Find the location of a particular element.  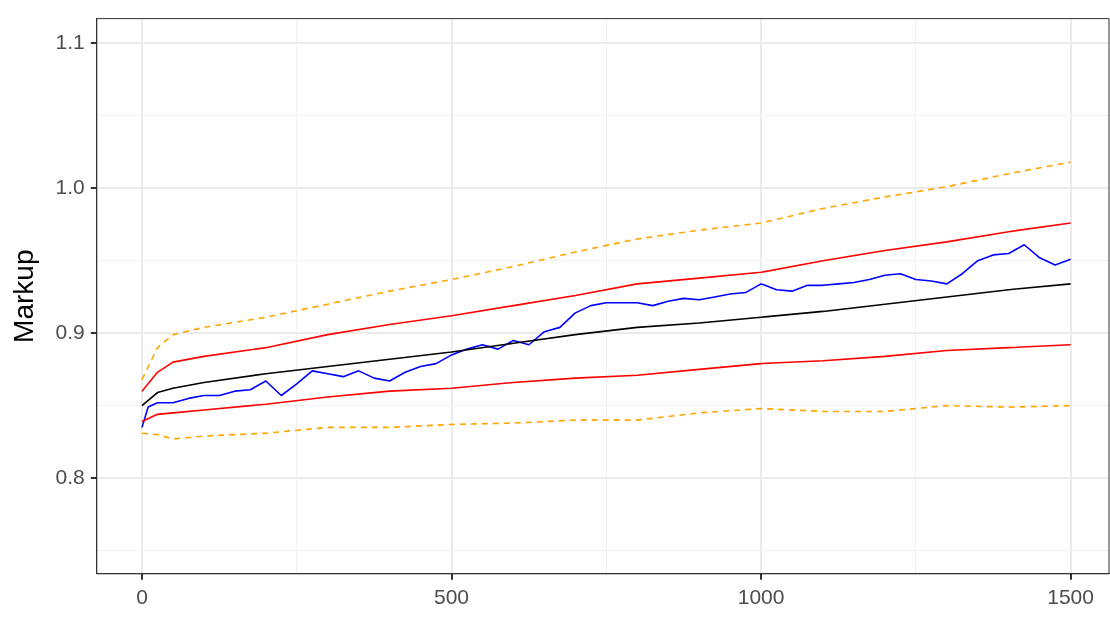

y-tick-label: 1.0 is located at coordinates (70, 186).